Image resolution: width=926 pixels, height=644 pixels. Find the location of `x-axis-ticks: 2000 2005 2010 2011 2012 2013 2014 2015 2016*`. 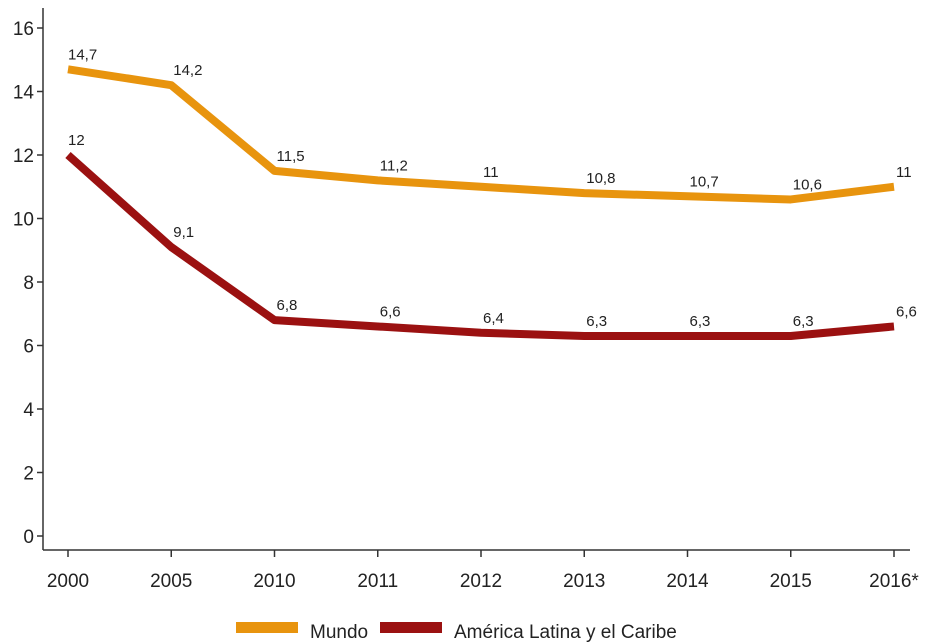

x-axis-ticks: 2000 2005 2010 2011 2012 2013 2014 2015 2016* is located at coordinates (483, 571).